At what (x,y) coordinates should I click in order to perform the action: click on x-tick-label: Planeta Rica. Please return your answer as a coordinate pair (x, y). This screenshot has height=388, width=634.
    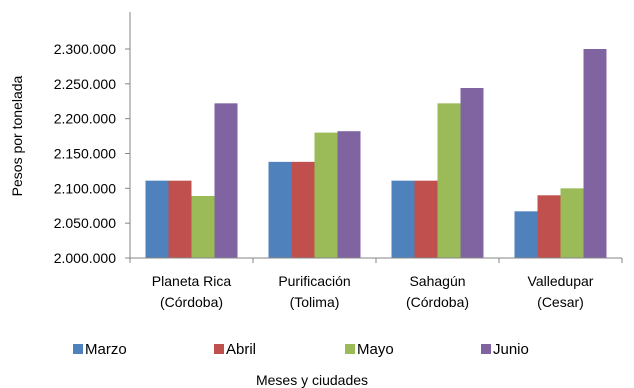
    Looking at the image, I should click on (192, 281).